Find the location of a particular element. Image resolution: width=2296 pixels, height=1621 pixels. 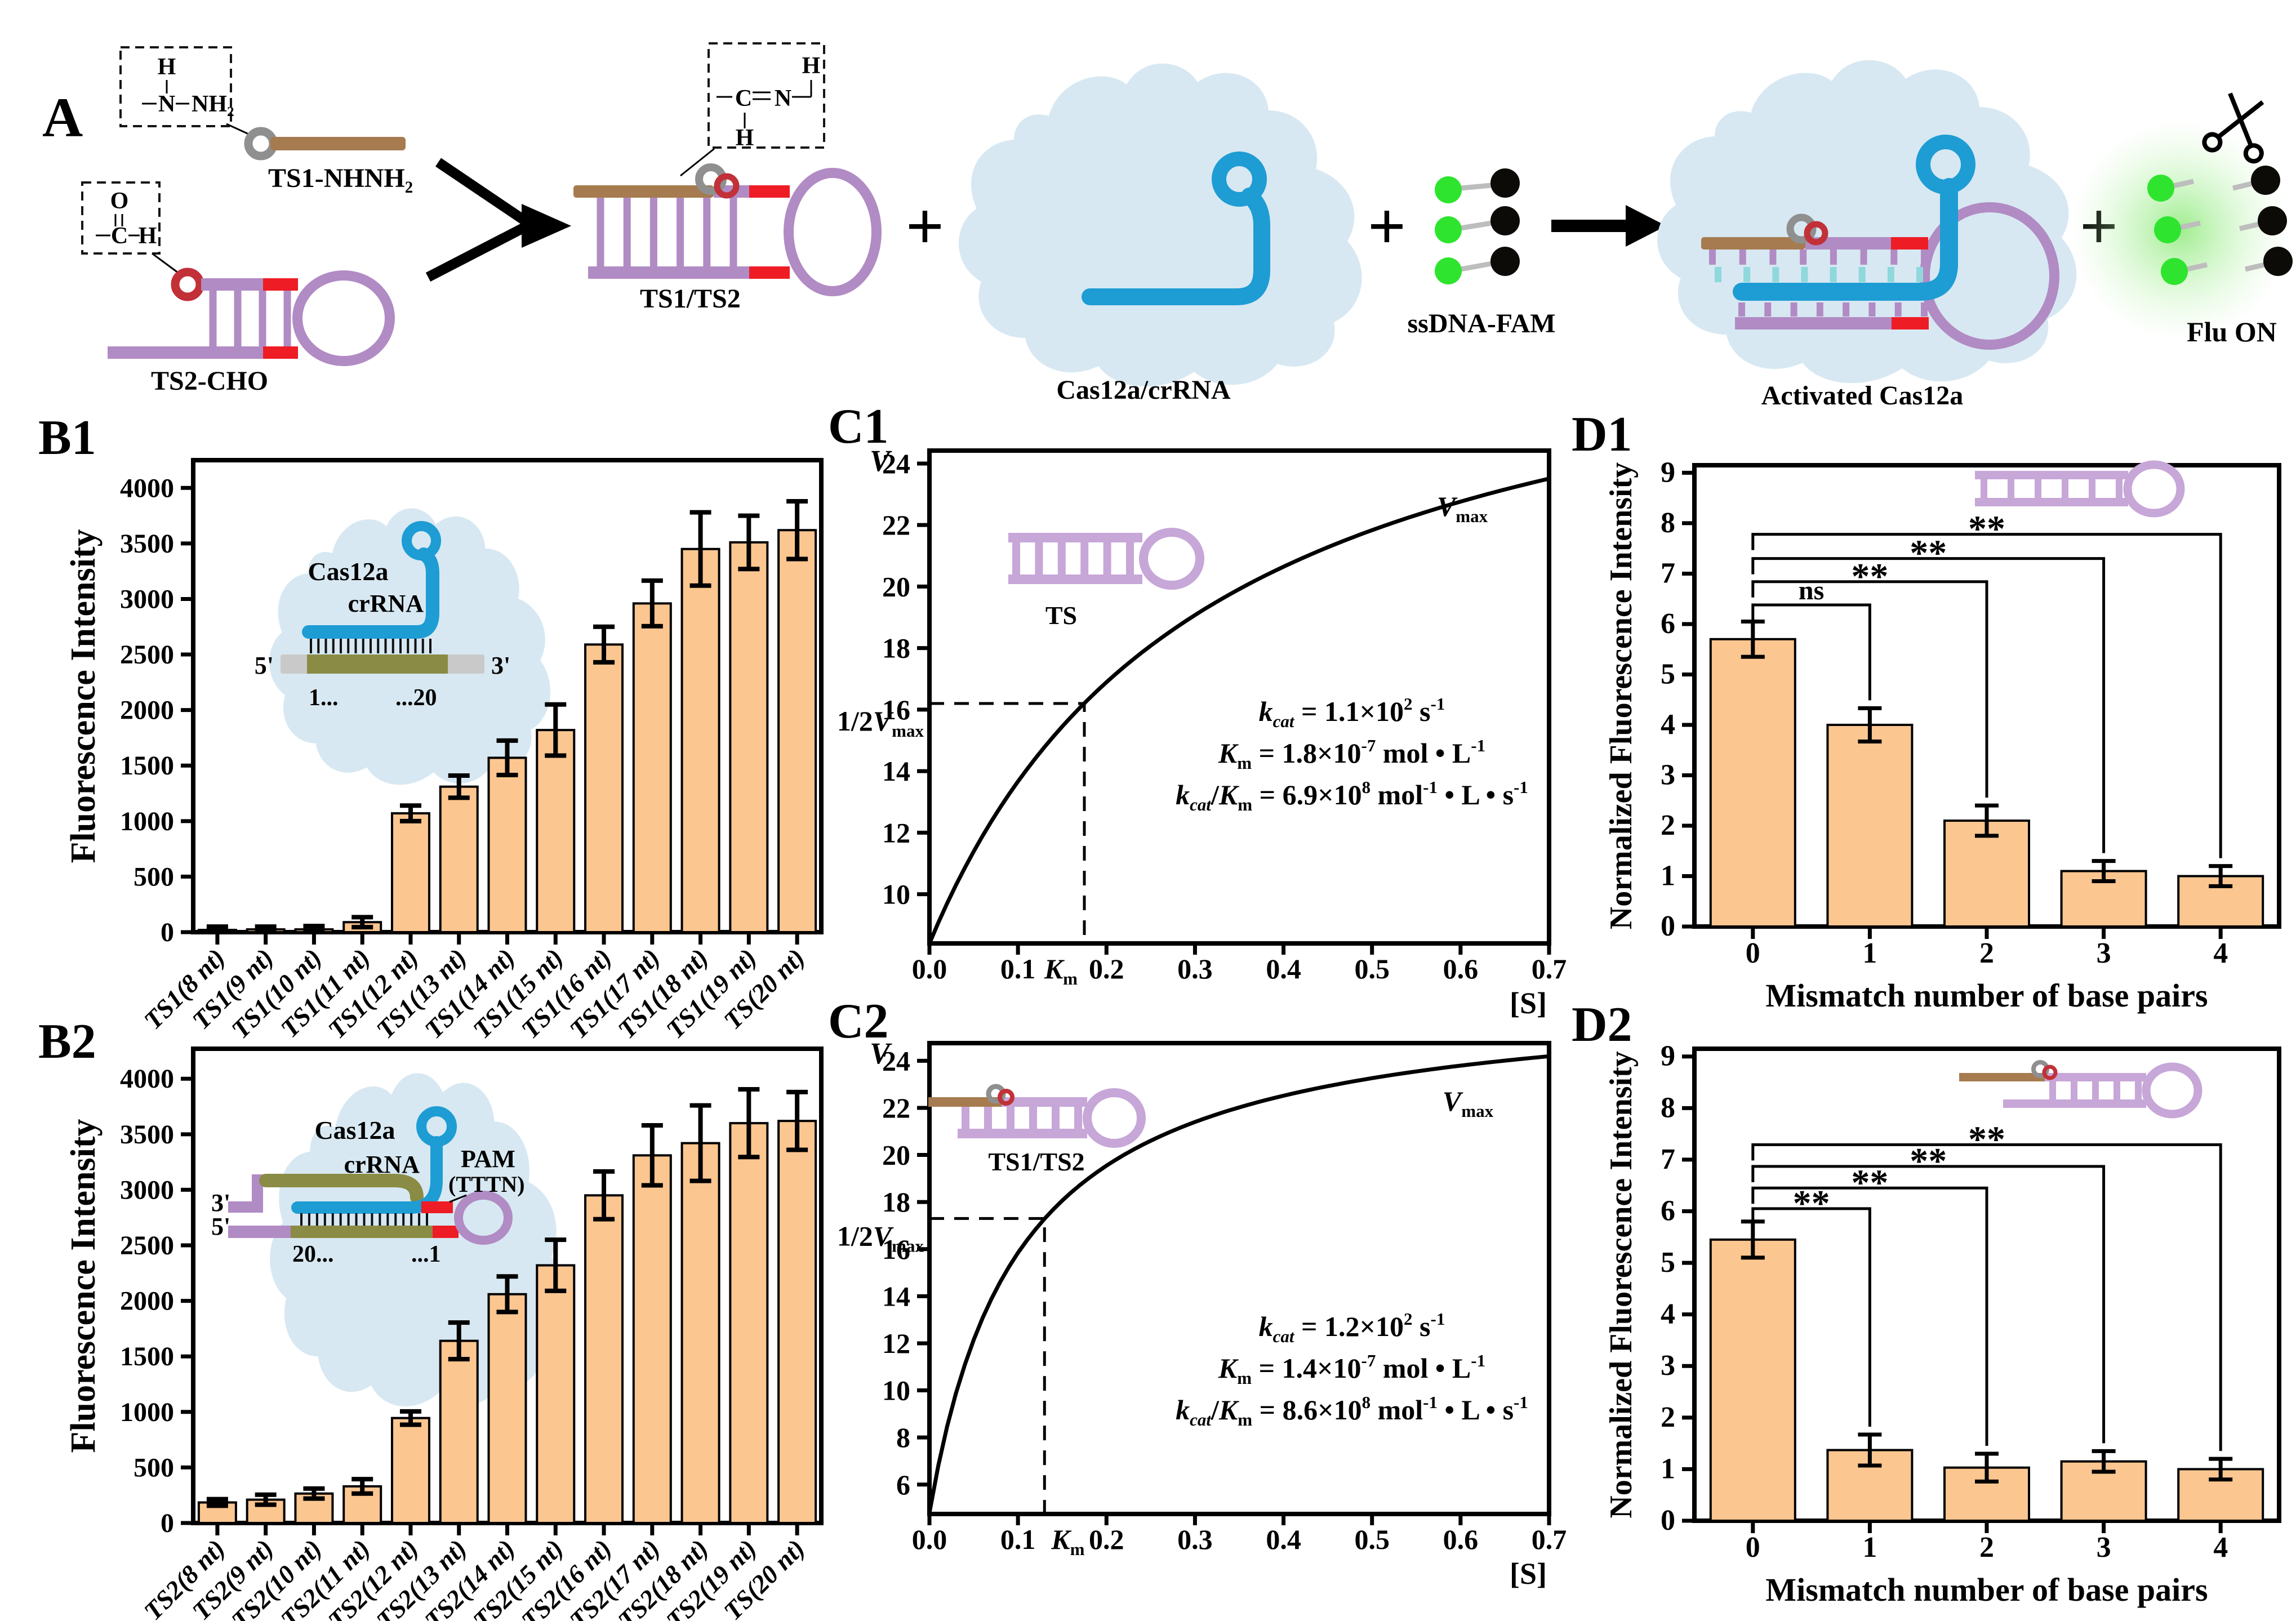

atom-h: H is located at coordinates (148, 236).